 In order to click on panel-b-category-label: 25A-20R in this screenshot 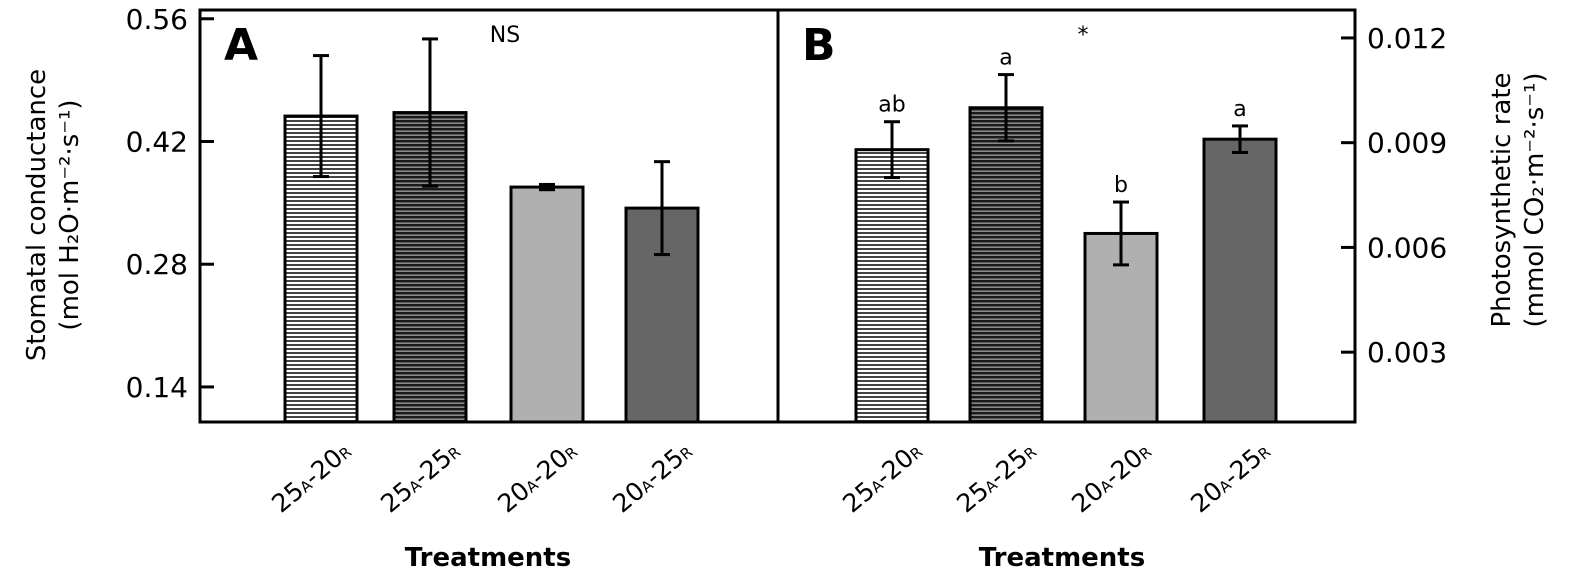, I will do `click(882, 477)`.